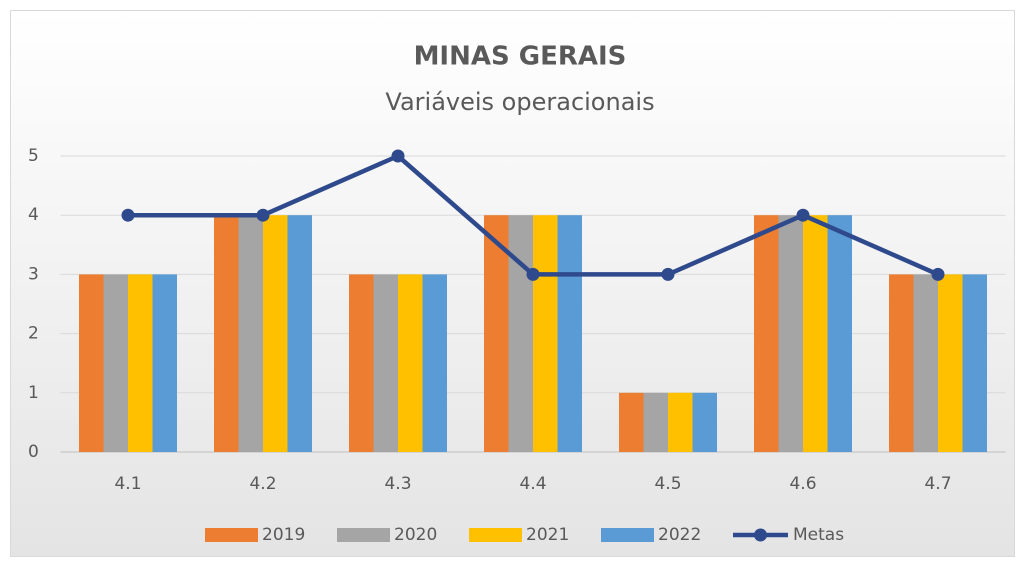  What do you see at coordinates (33, 215) in the screenshot?
I see `y-tick-label: 4` at bounding box center [33, 215].